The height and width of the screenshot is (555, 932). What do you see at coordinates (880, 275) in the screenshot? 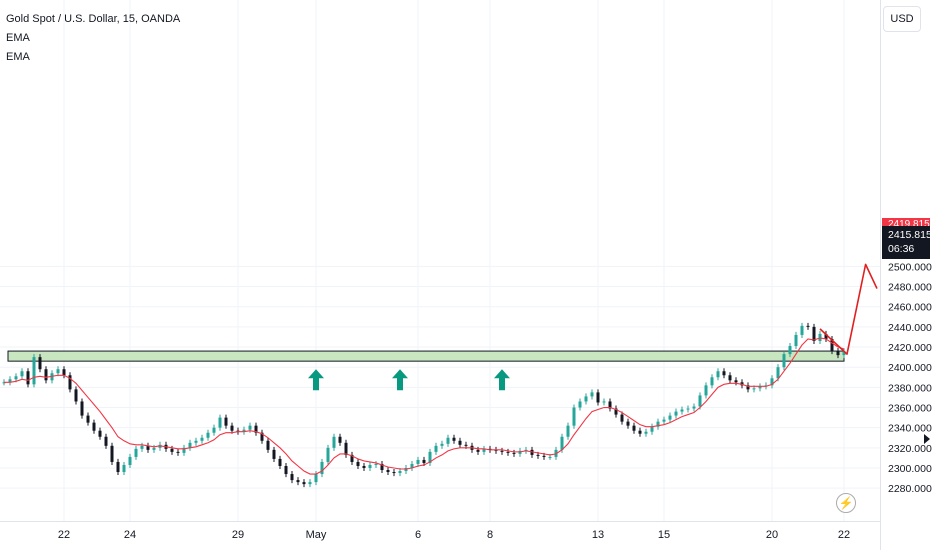
I see `price-scale-divider` at bounding box center [880, 275].